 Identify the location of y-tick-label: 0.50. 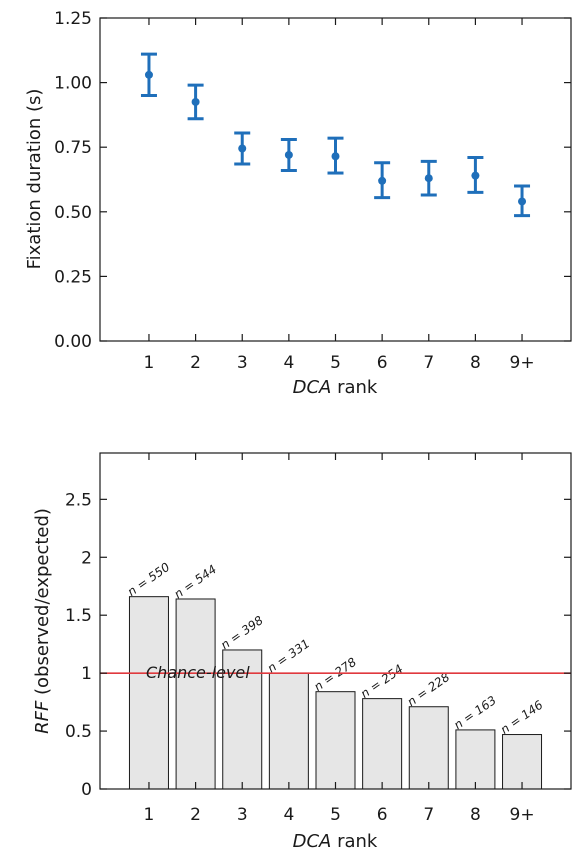
(73, 213).